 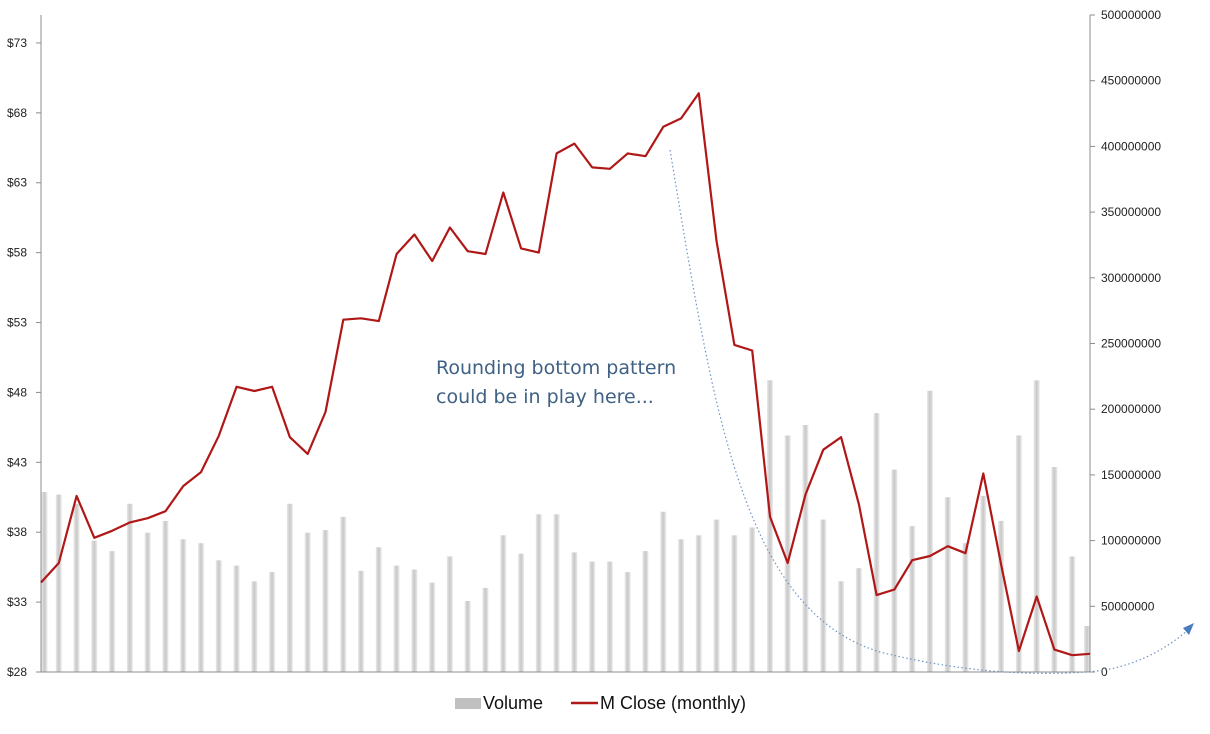 What do you see at coordinates (17, 253) in the screenshot?
I see `left-tick-label: $58` at bounding box center [17, 253].